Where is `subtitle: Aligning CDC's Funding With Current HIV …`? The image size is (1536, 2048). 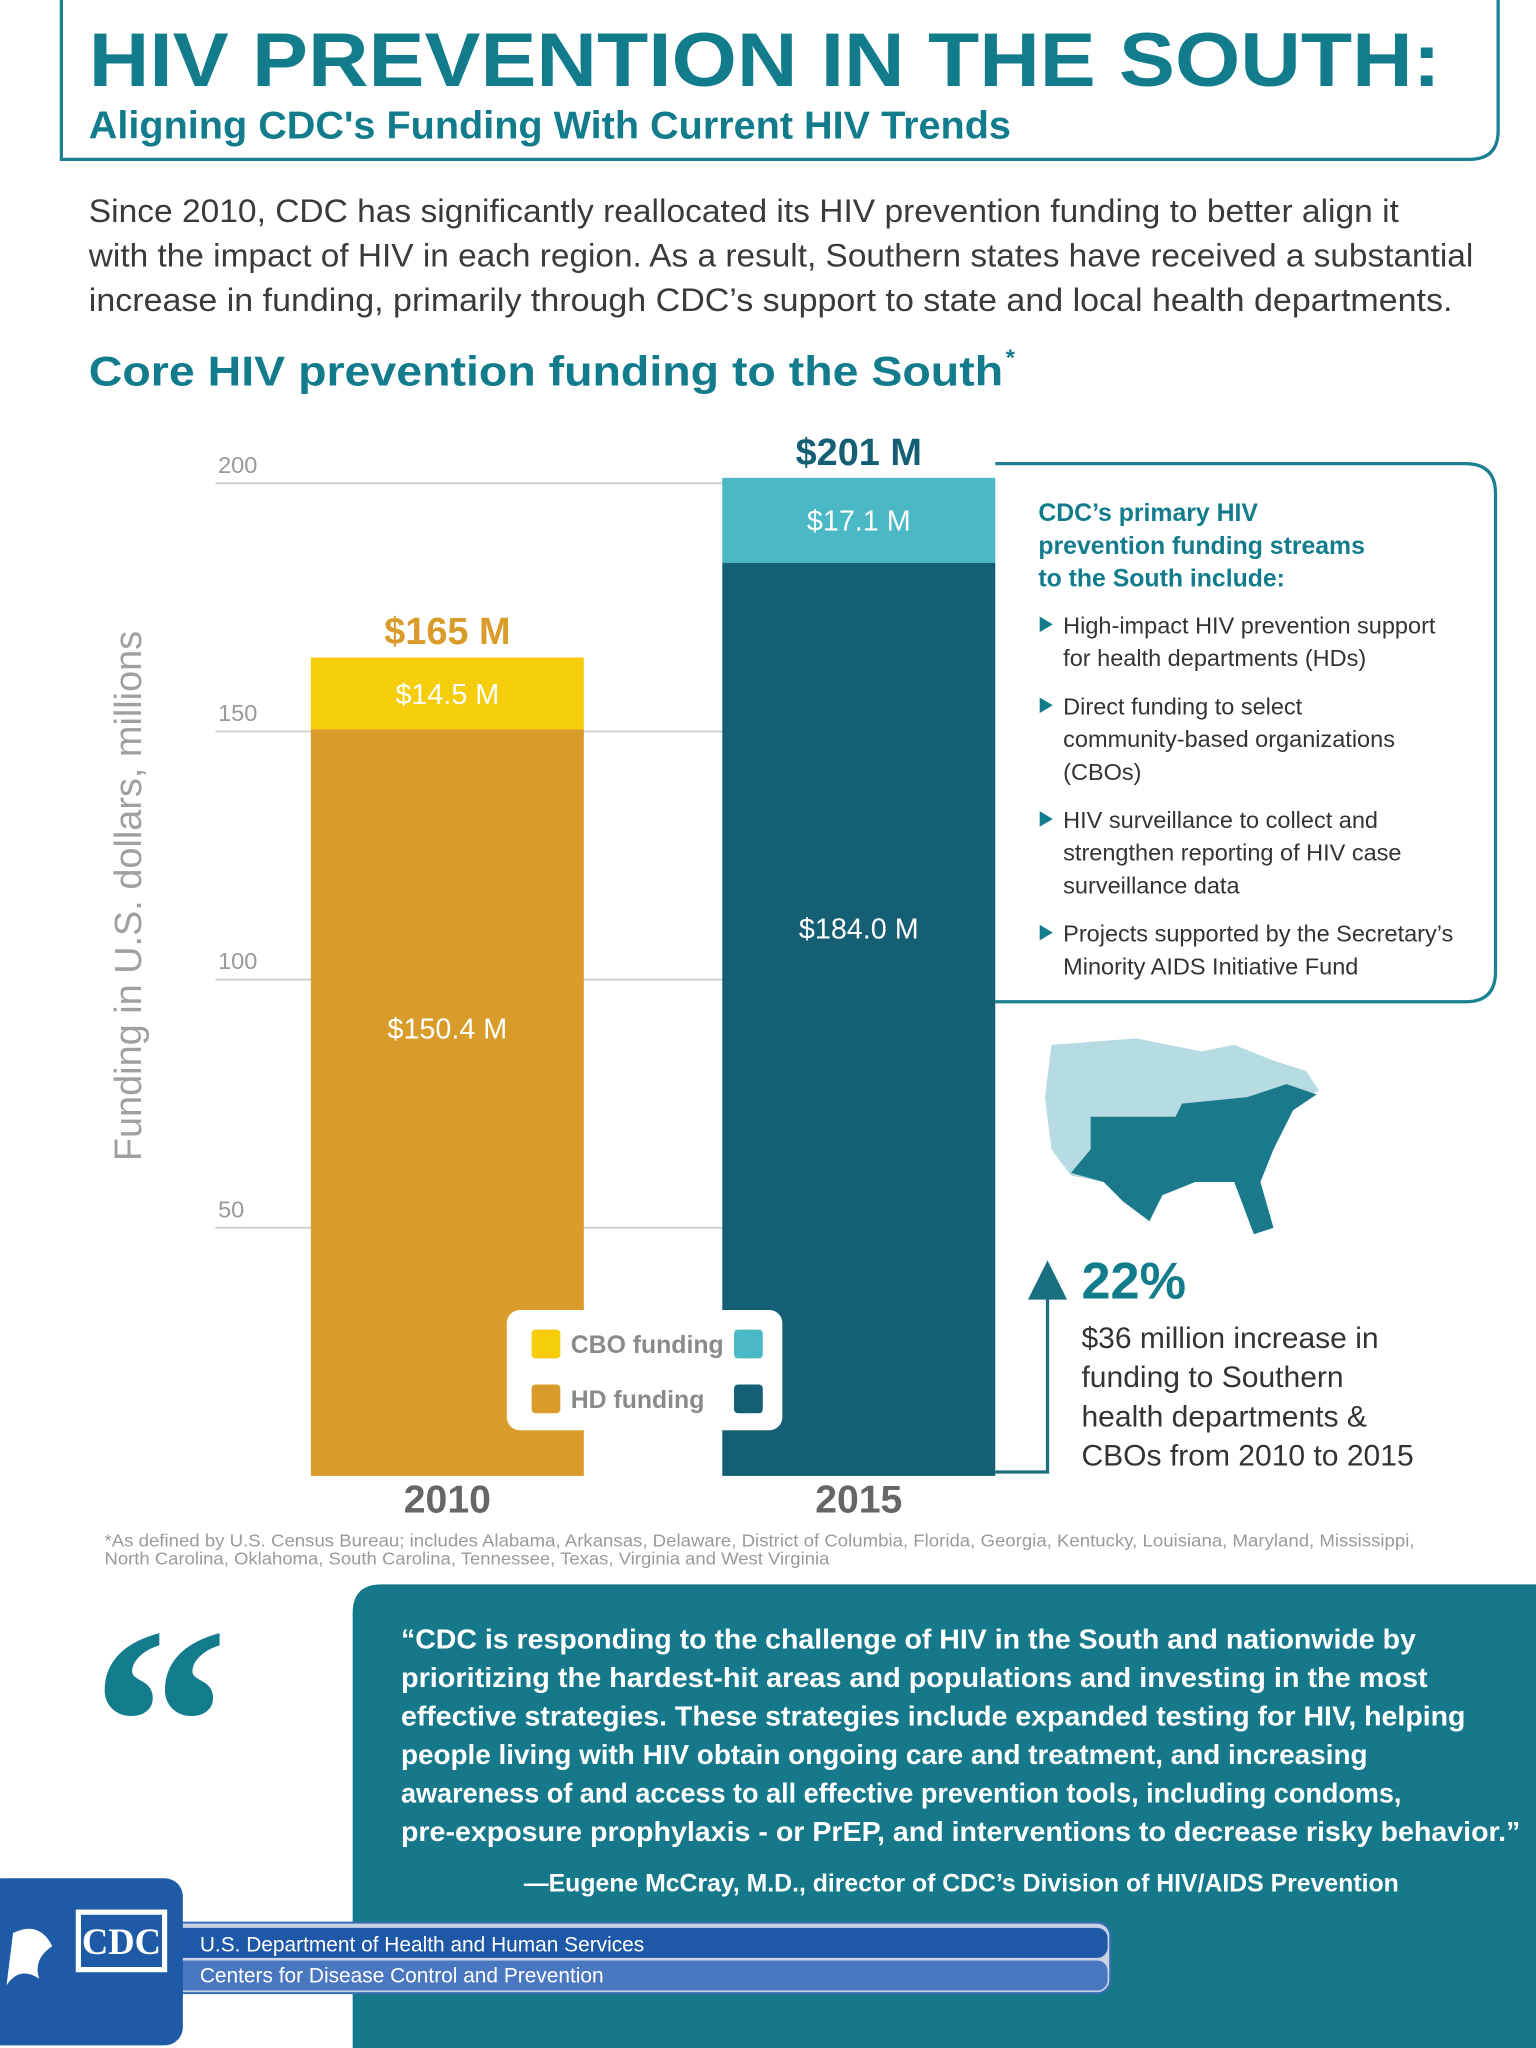 subtitle: Aligning CDC's Funding With Current HIV … is located at coordinates (550, 125).